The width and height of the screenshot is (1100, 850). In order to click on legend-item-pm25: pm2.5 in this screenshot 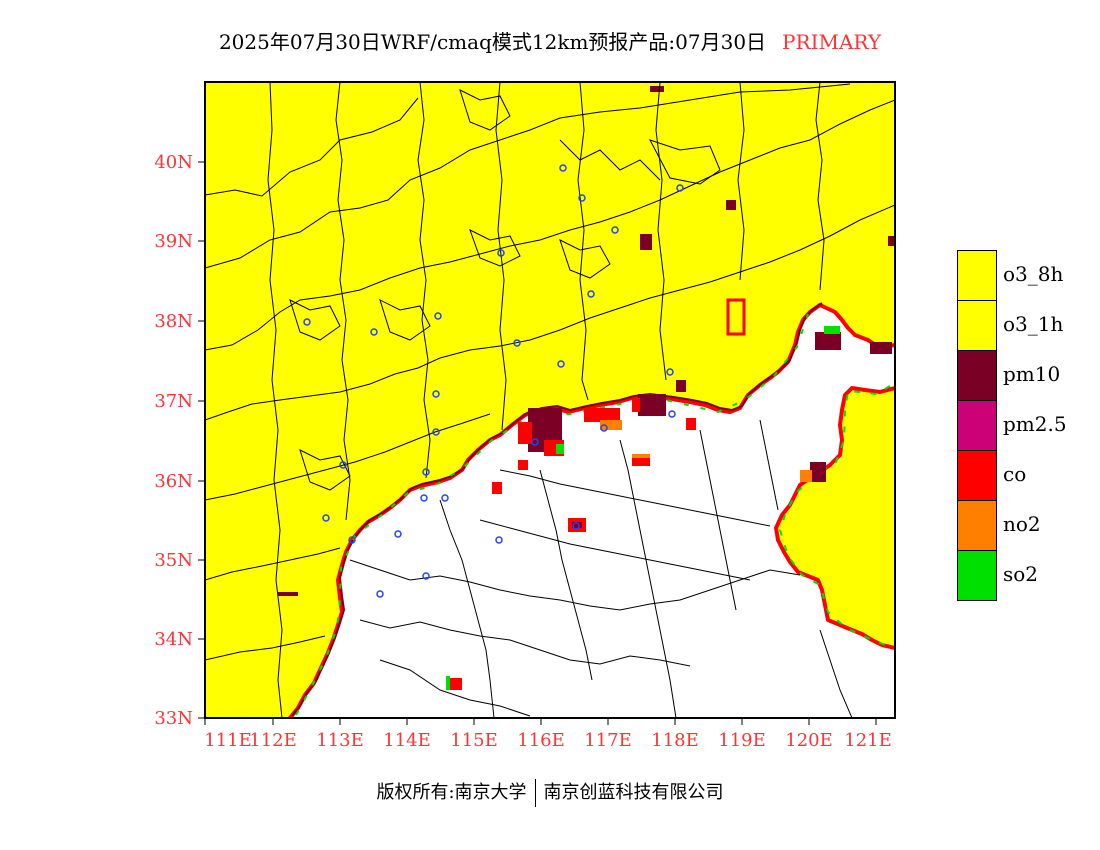, I will do `click(1027, 425)`.